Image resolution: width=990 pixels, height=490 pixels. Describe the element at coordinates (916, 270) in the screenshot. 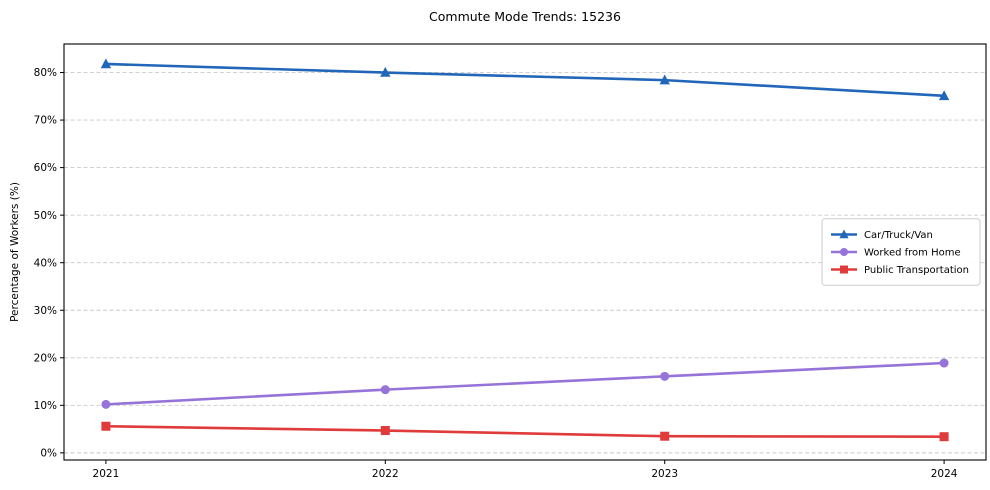

I see `legend-item-label: Public Transportation` at that location.